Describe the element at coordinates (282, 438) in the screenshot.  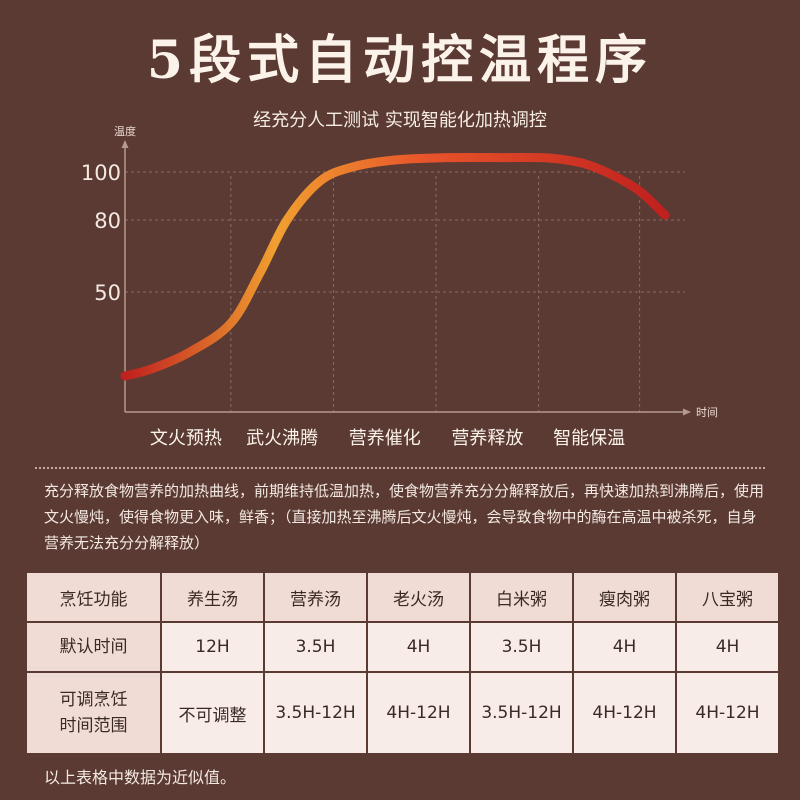
I see `stage-label: 武火沸腾` at that location.